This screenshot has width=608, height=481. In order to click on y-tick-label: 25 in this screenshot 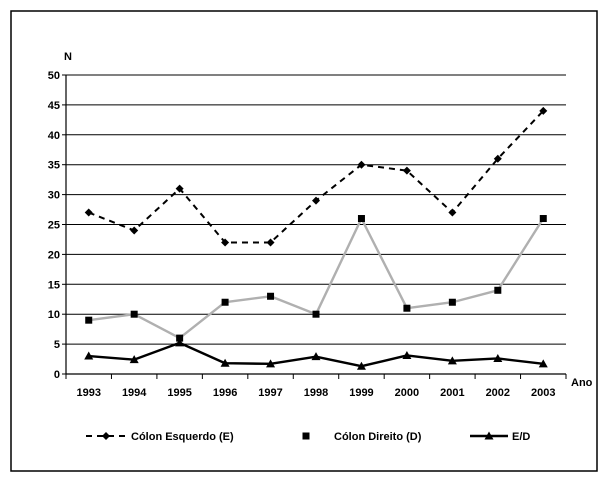, I will do `click(54, 226)`.